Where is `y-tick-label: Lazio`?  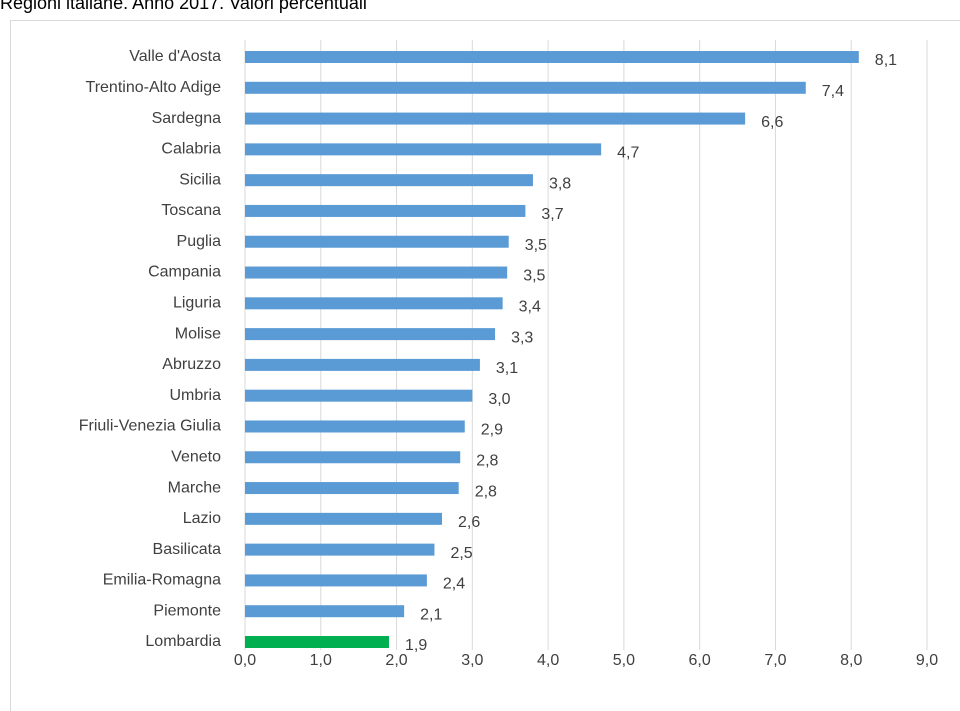 y-tick-label: Lazio is located at coordinates (202, 518).